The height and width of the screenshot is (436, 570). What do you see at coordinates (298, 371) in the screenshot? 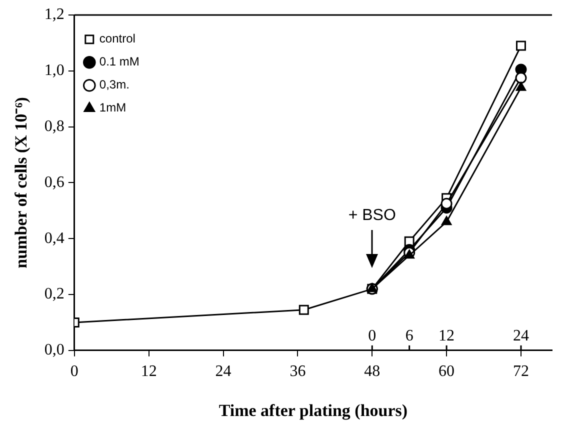
I see `x-tick-label: 36` at bounding box center [298, 371].